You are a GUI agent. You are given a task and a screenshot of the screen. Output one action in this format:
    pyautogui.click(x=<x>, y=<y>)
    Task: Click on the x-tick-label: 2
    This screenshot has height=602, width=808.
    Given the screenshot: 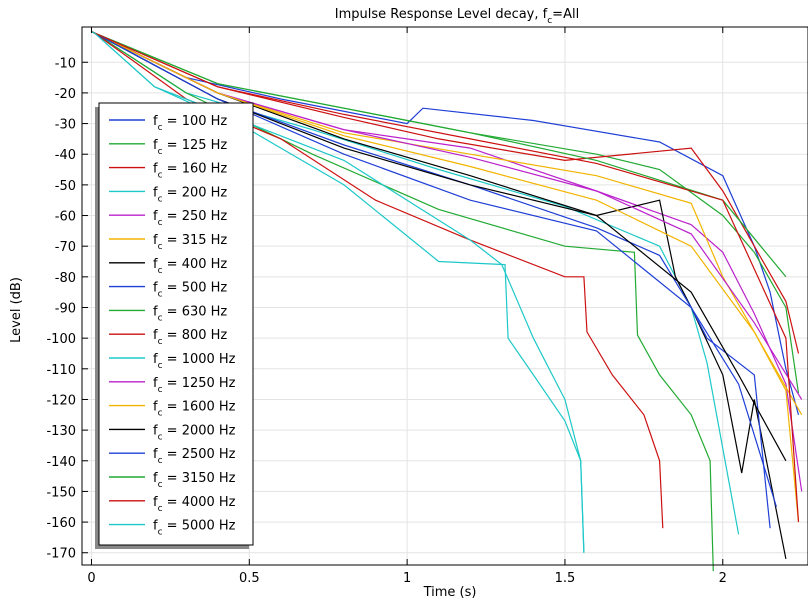 What is the action you would take?
    pyautogui.click(x=723, y=578)
    